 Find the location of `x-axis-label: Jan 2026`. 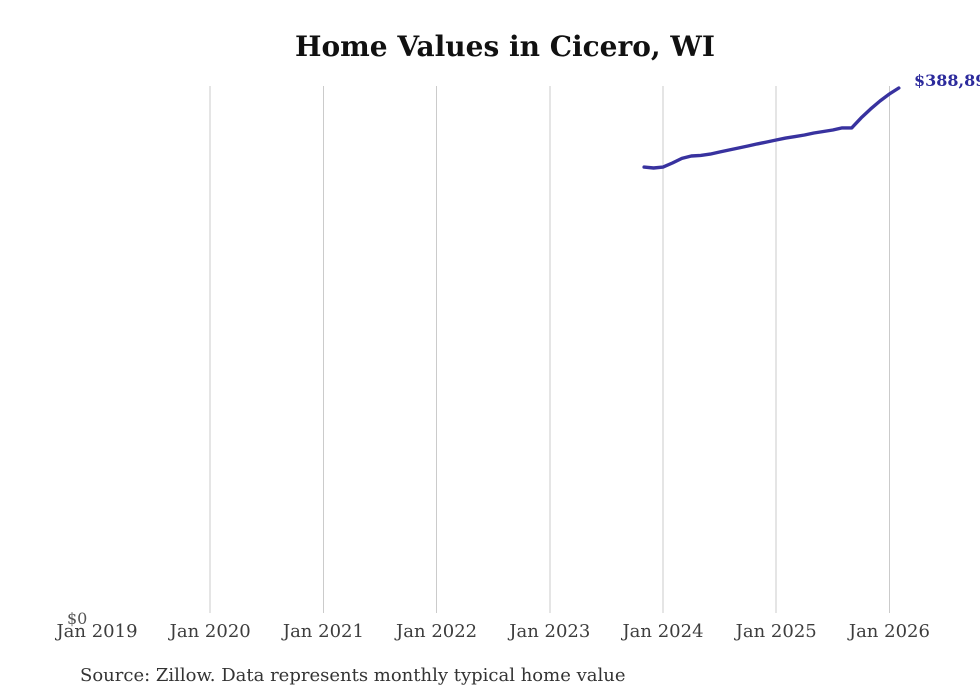

x-axis-label: Jan 2026 is located at coordinates (889, 631).